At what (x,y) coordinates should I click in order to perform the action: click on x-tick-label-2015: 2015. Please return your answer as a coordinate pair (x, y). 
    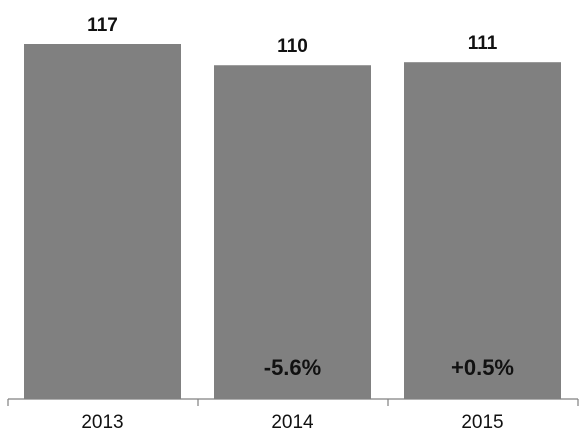
    Looking at the image, I should click on (482, 422).